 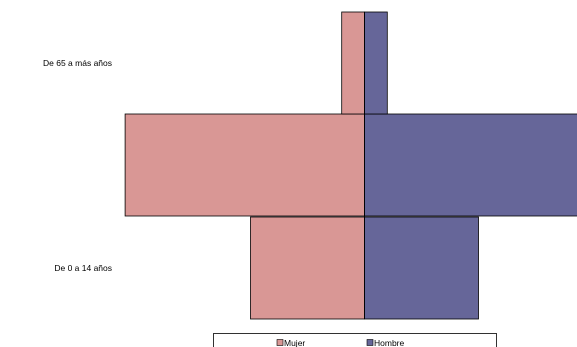 I want to click on legend-box, so click(x=355, y=340).